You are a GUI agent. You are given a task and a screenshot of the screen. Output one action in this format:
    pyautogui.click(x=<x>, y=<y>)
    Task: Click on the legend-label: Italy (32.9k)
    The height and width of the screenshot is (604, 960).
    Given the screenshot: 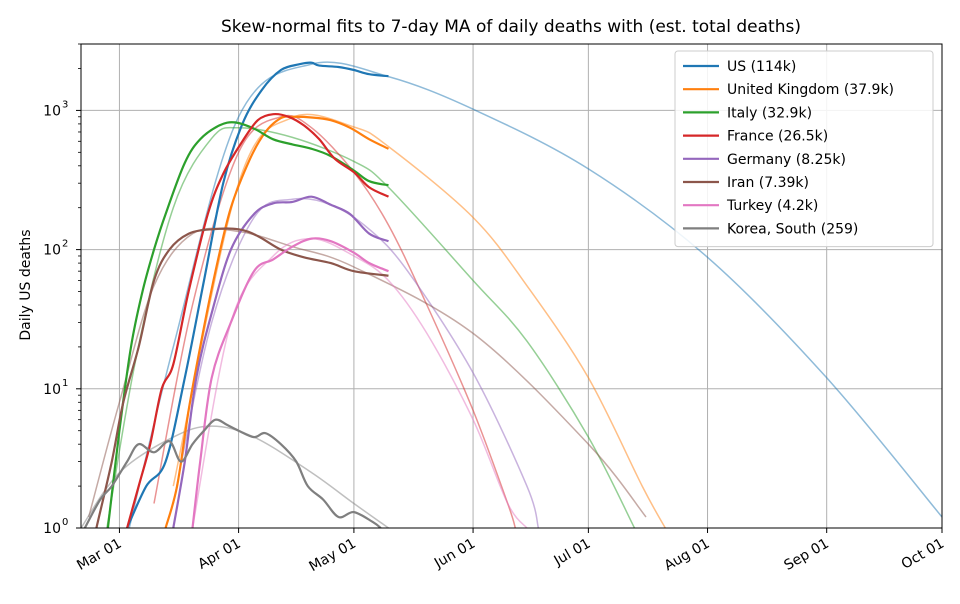 What is the action you would take?
    pyautogui.click(x=769, y=113)
    